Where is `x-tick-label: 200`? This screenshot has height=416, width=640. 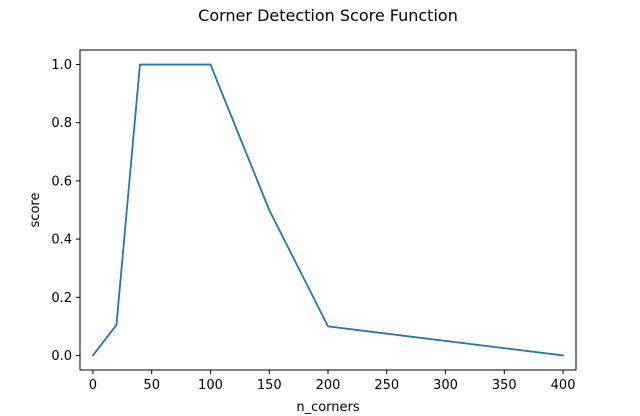 x-tick-label: 200 is located at coordinates (328, 385).